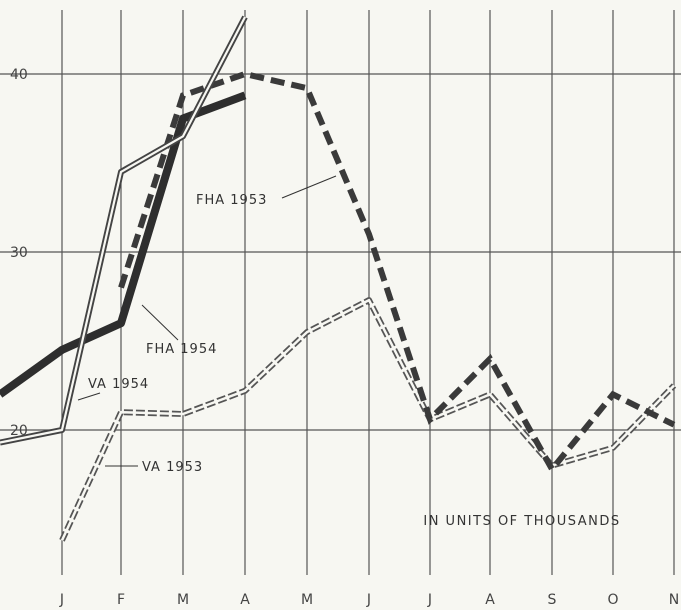 Image resolution: width=681 pixels, height=610 pixels. Describe the element at coordinates (19, 431) in the screenshot. I see `y-tick-label: 20` at that location.